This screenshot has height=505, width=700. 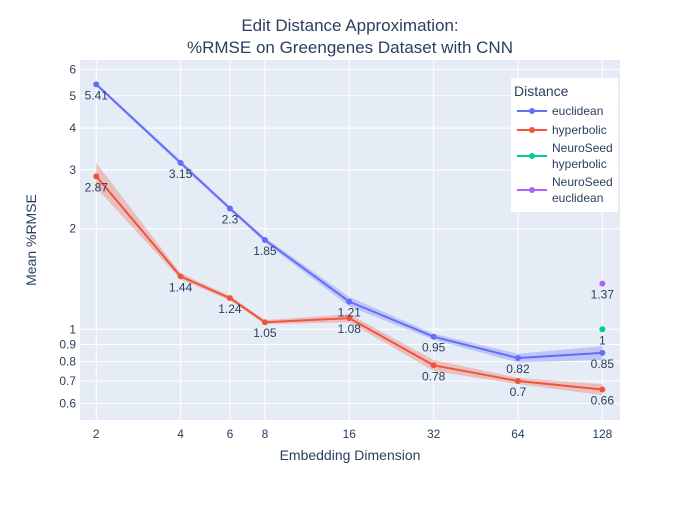 What do you see at coordinates (518, 369) in the screenshot?
I see `euclidean-data-label: 0.82` at bounding box center [518, 369].